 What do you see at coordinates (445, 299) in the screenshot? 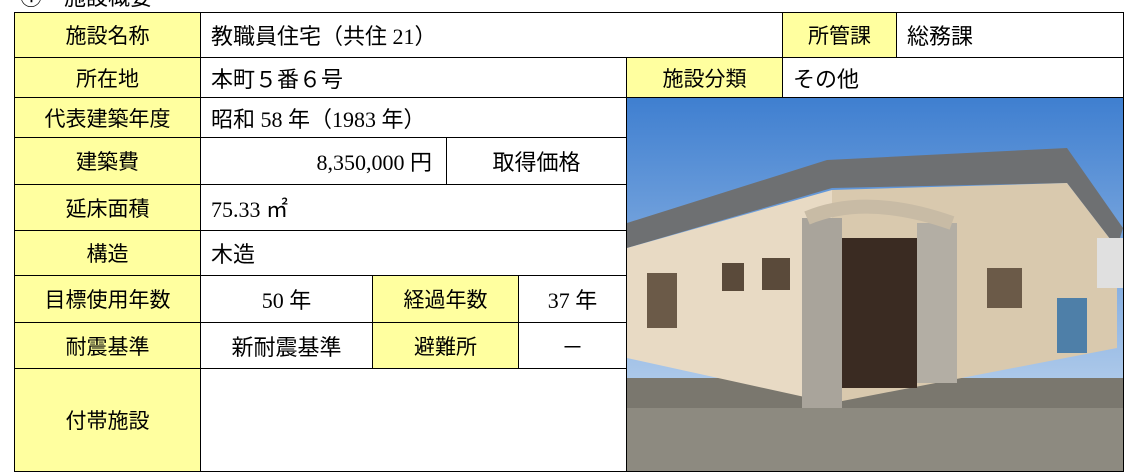
I see `label-cell: 経過年数` at bounding box center [445, 299].